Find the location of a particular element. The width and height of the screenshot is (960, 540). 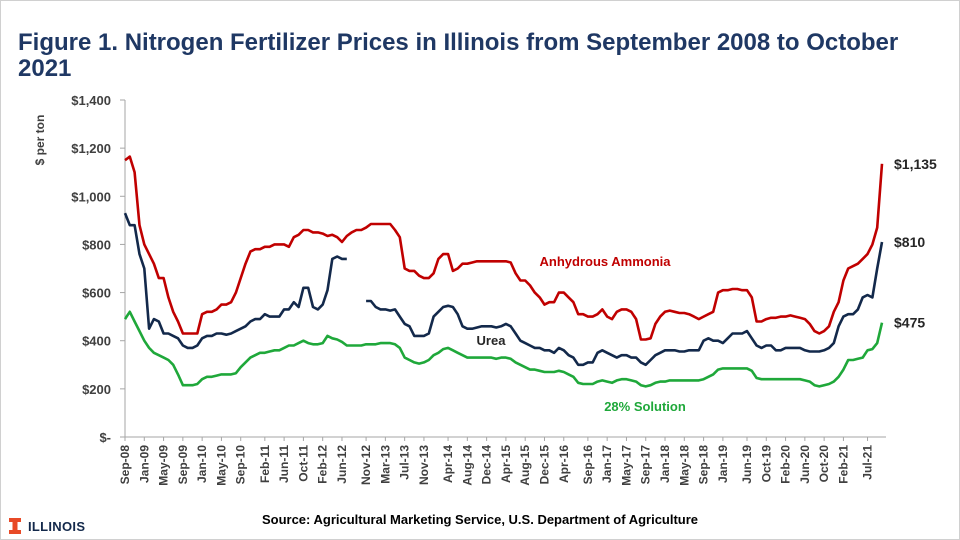

data-label-end: $1,135 is located at coordinates (915, 164).